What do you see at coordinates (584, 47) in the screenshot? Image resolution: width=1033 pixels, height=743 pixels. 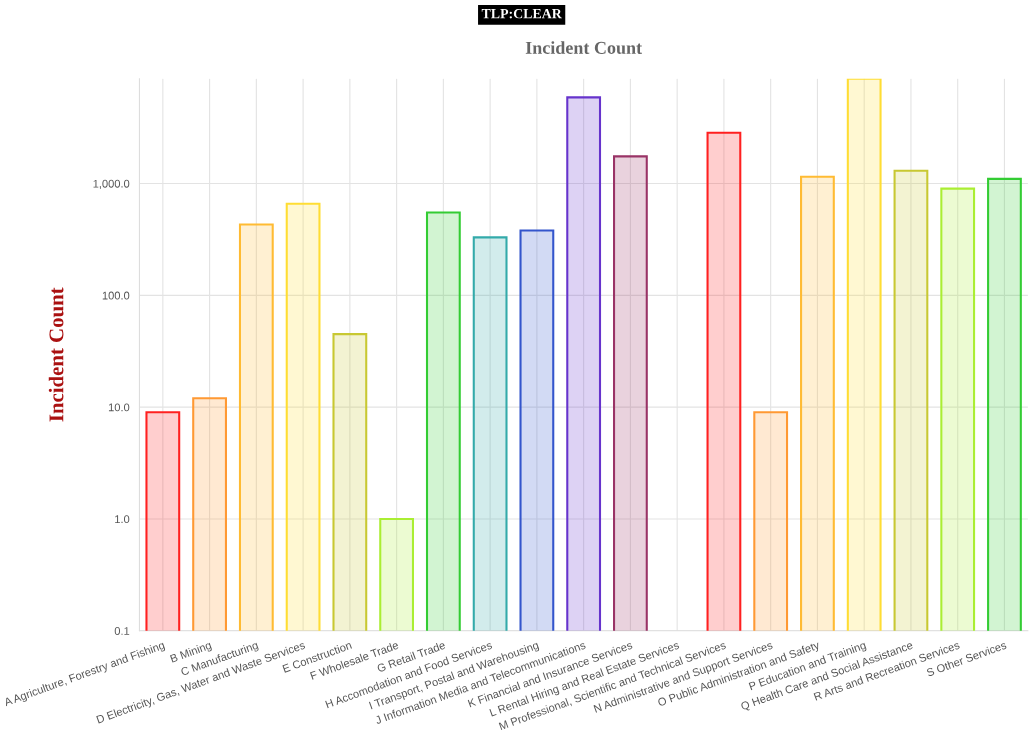 I see `chart-title: Incident Count` at bounding box center [584, 47].